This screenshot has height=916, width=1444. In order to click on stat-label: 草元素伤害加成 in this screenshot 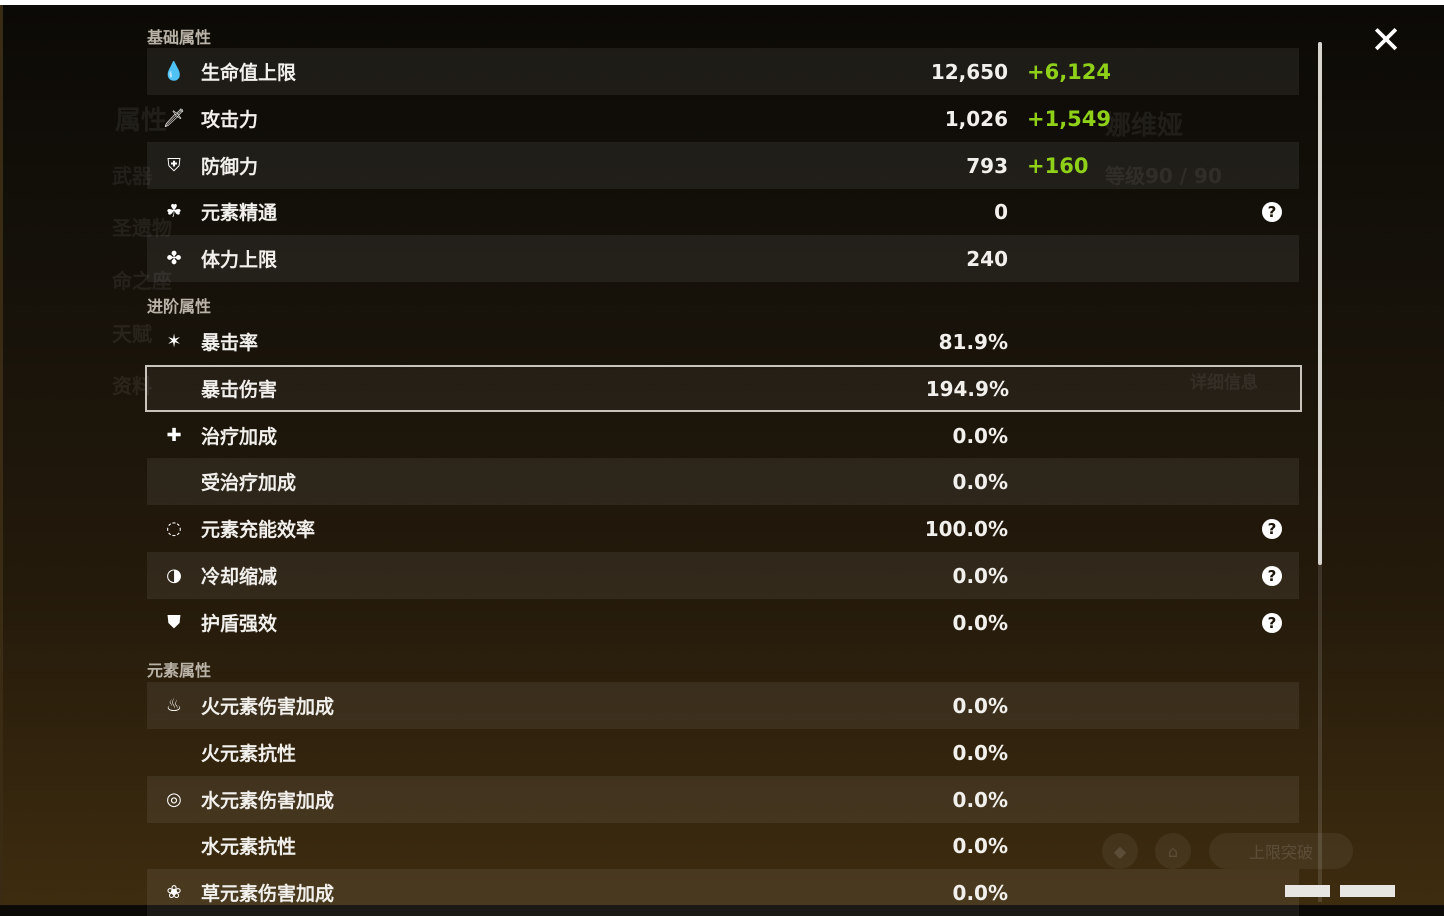, I will do `click(268, 894)`.